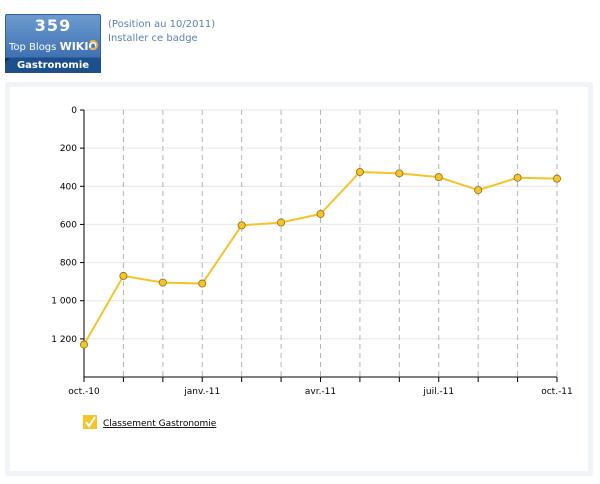 The image size is (600, 484). Describe the element at coordinates (153, 38) in the screenshot. I see `install-badge-link: Installer ce badge` at that location.